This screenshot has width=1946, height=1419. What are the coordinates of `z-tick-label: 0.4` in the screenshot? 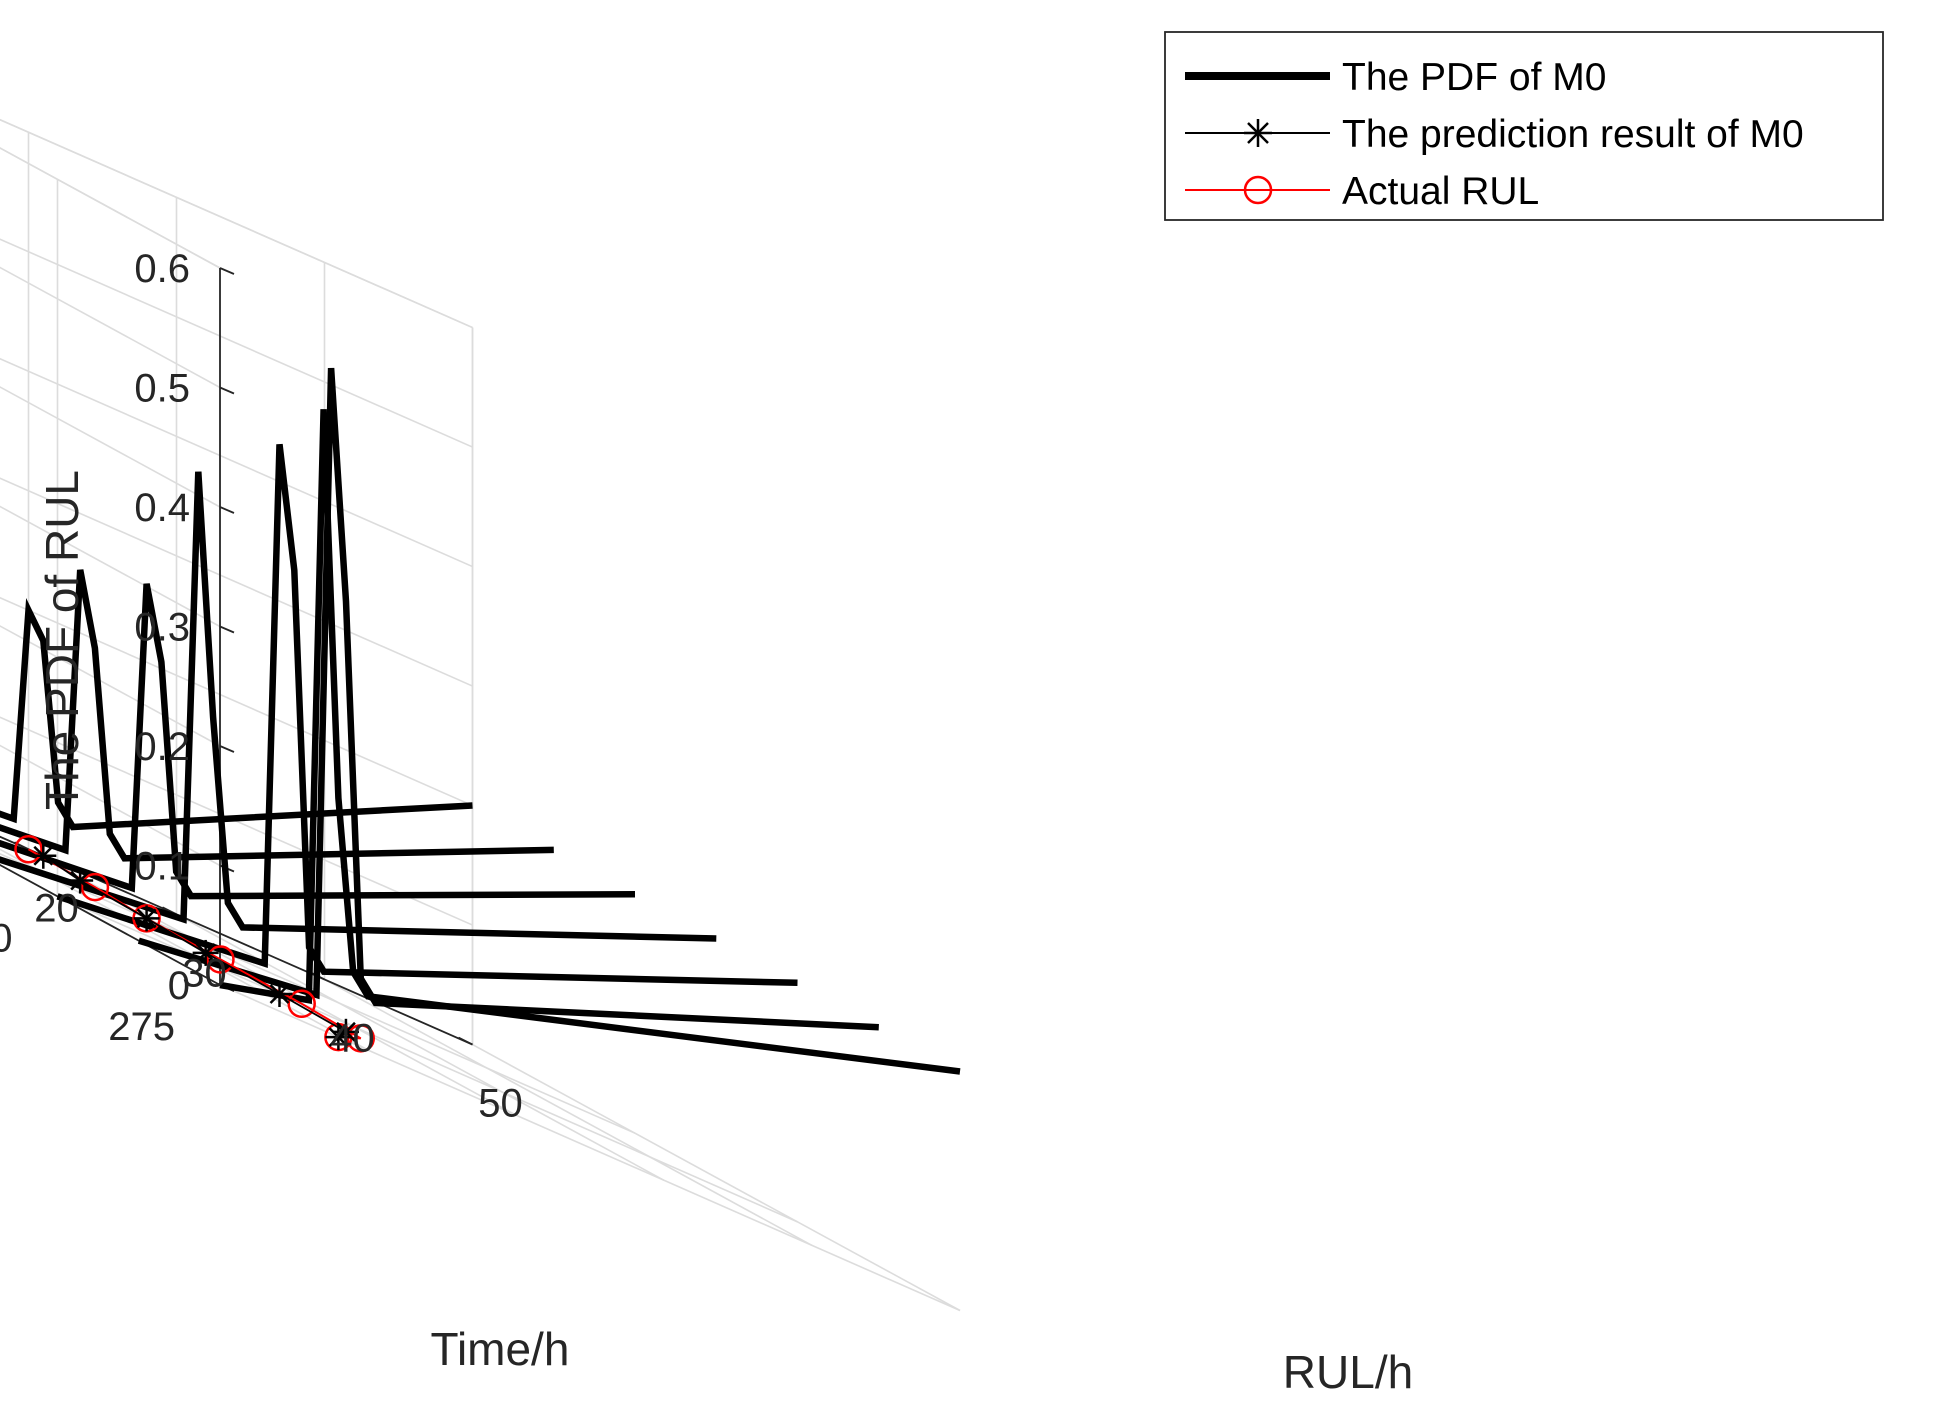 It's located at (162, 508).